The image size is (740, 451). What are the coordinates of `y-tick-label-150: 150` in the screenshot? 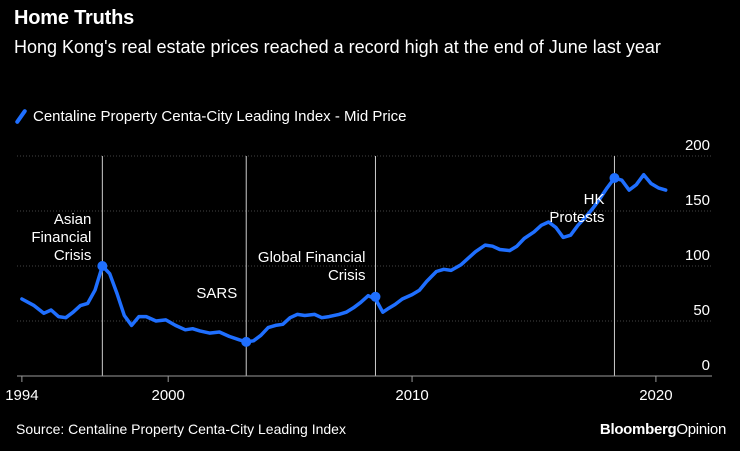 It's located at (697, 200).